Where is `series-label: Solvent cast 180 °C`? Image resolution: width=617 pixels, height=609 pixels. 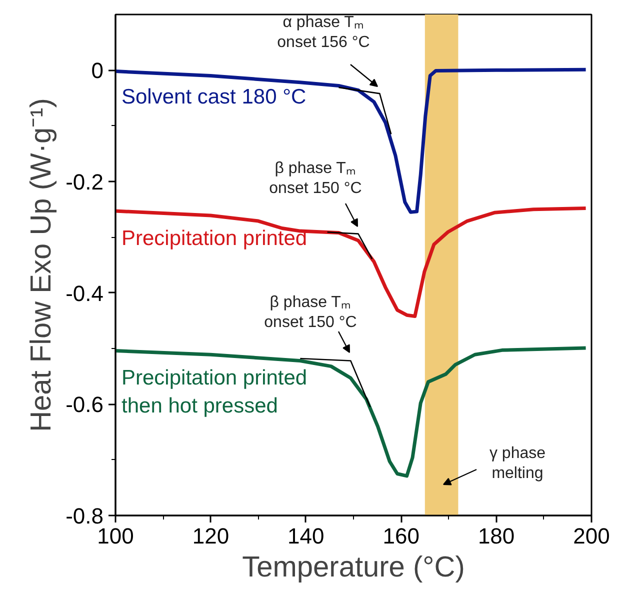
series-label: Solvent cast 180 °C is located at coordinates (214, 96).